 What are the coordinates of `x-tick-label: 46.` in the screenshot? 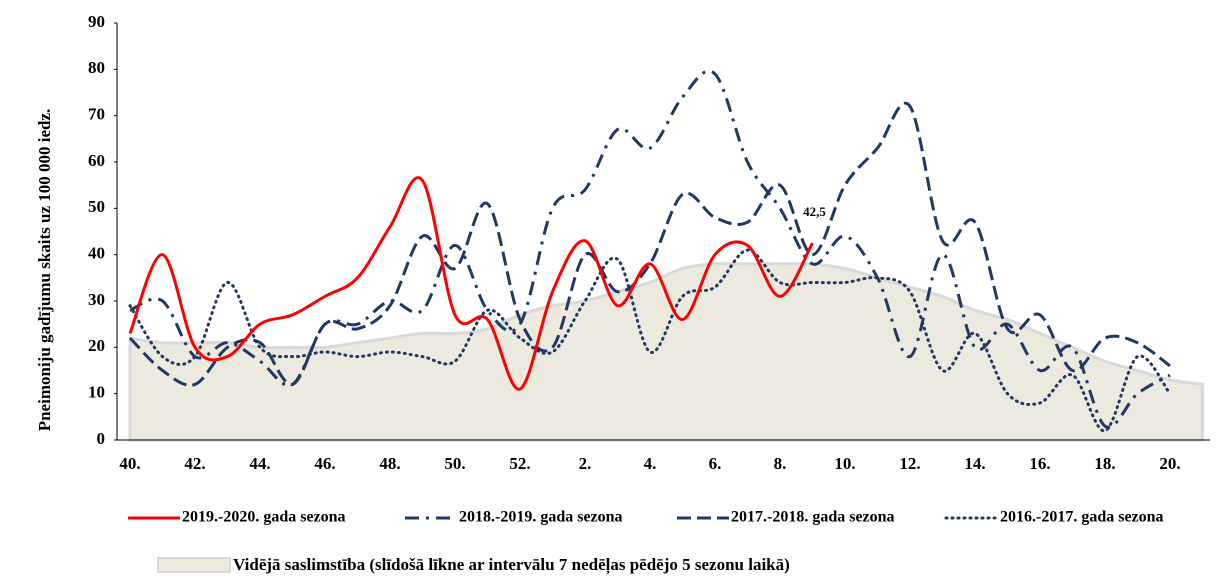 It's located at (324, 463).